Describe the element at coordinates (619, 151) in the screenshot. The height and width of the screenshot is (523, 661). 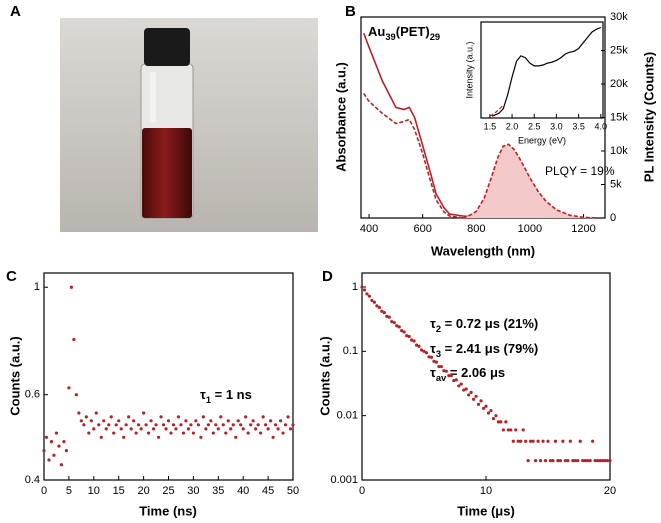
I see `y2-tick-label: 10k` at that location.